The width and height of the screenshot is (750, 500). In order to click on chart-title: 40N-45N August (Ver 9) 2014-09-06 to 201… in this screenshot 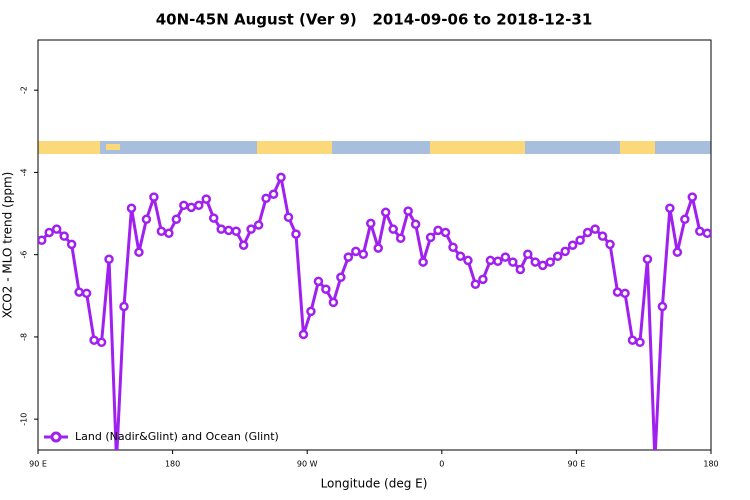, I will do `click(374, 20)`.